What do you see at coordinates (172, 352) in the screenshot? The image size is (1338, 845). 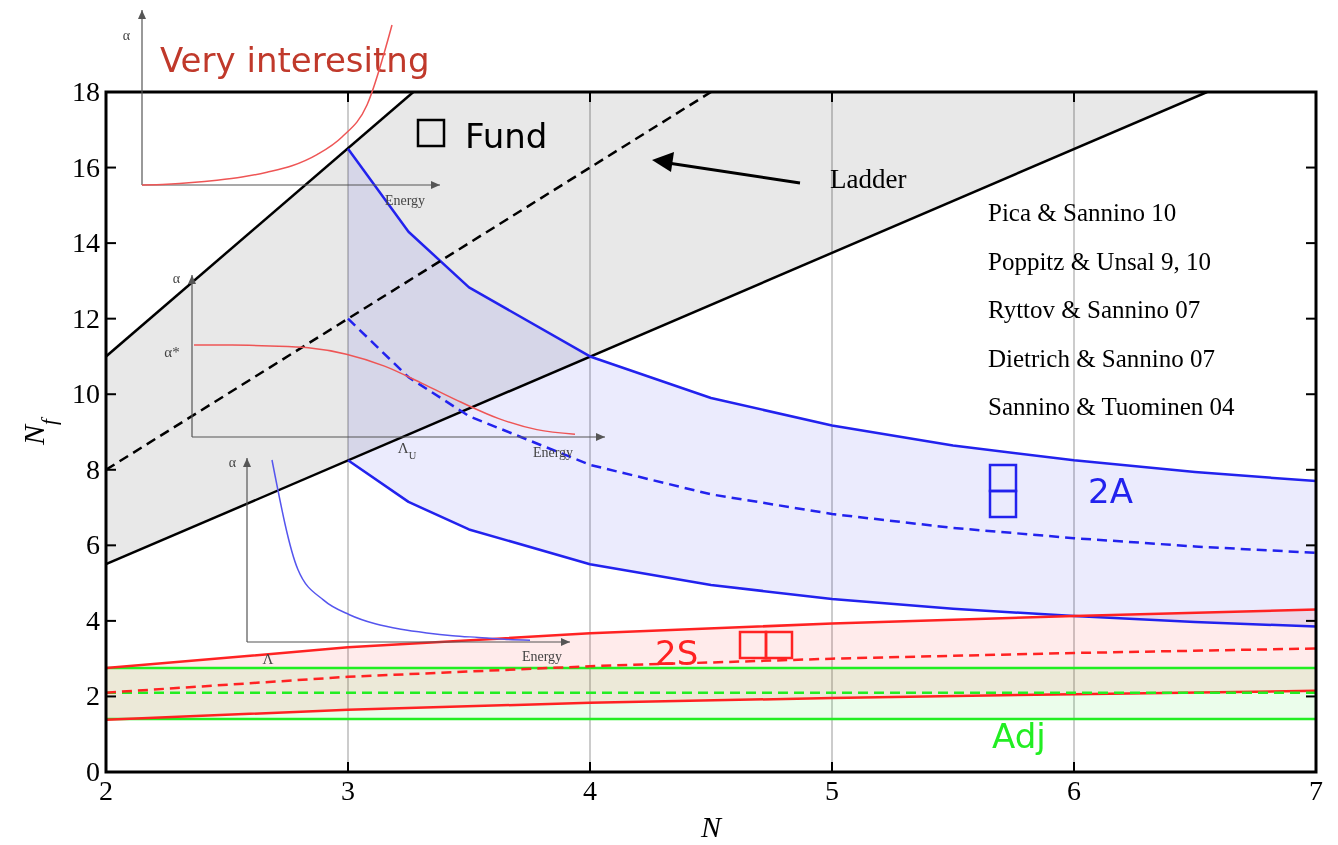 I see `annotation: α*` at bounding box center [172, 352].